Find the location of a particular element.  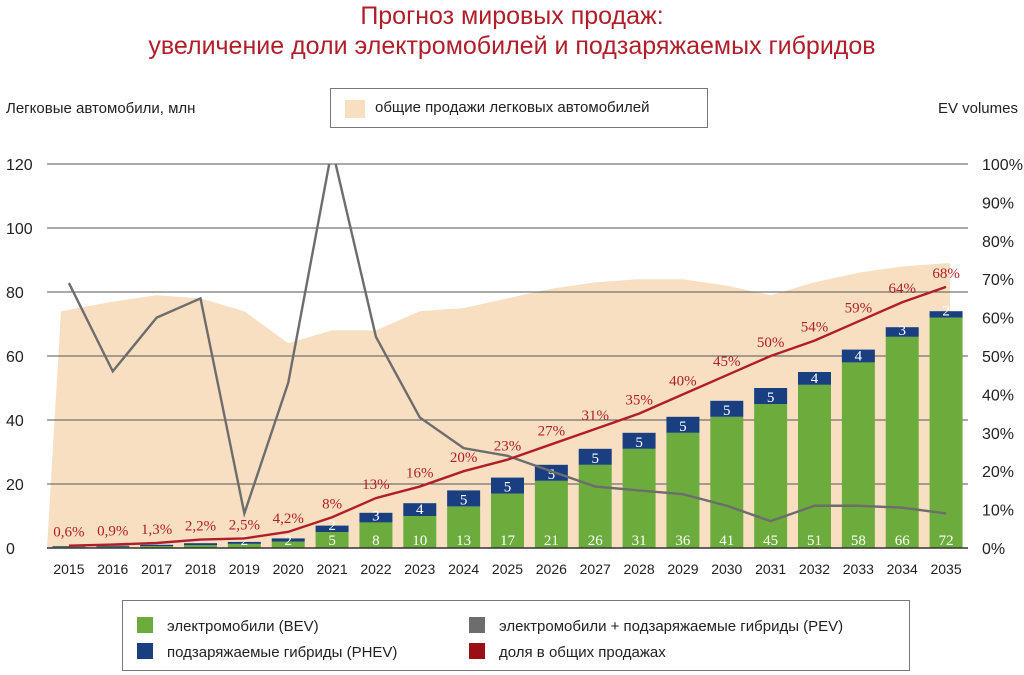

y-right-tick-label: 80% is located at coordinates (998, 242).